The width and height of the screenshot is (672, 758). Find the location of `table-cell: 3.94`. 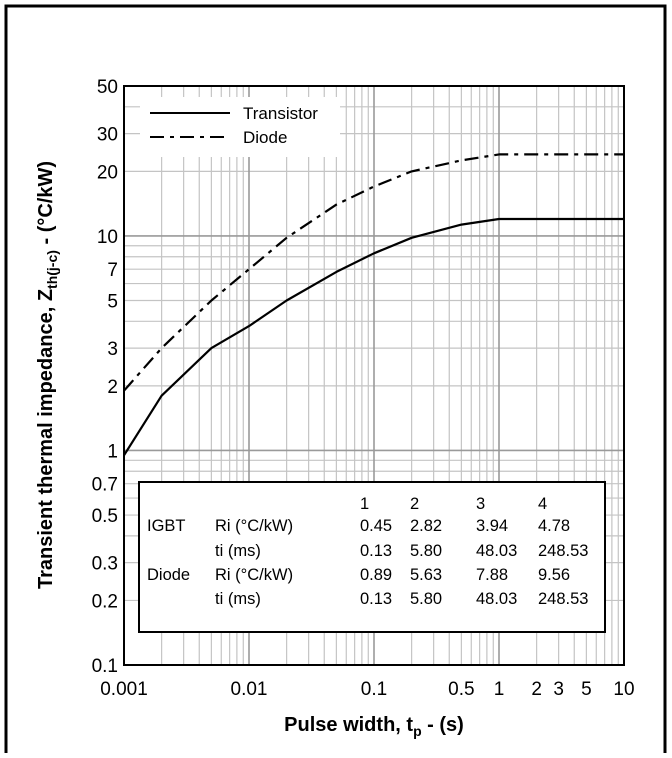

table-cell: 3.94 is located at coordinates (492, 526).